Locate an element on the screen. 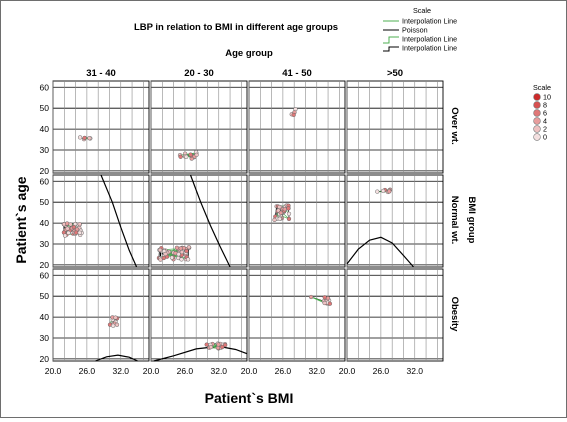  y-tick-label-r1-0: 20 is located at coordinates (45, 171).